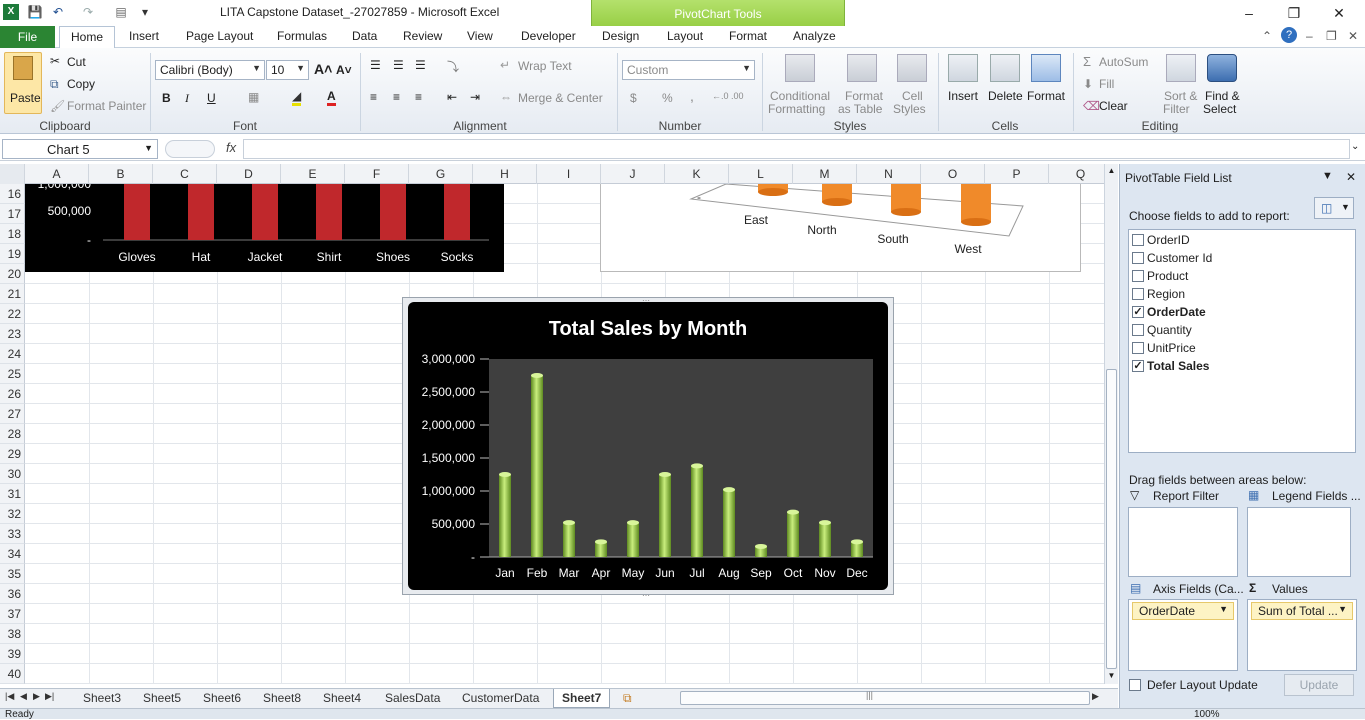  I want to click on column-header: M, so click(825, 174).